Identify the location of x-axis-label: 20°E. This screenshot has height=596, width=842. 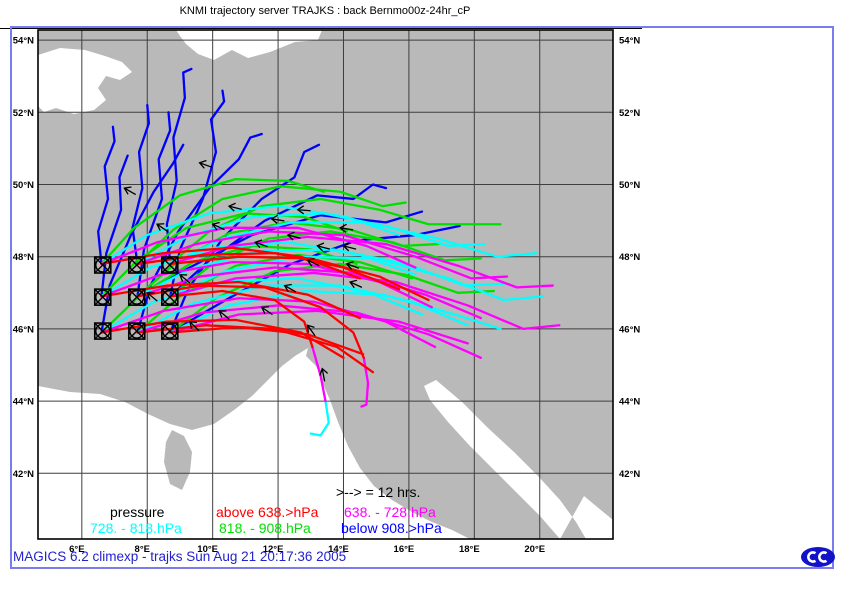
(534, 549).